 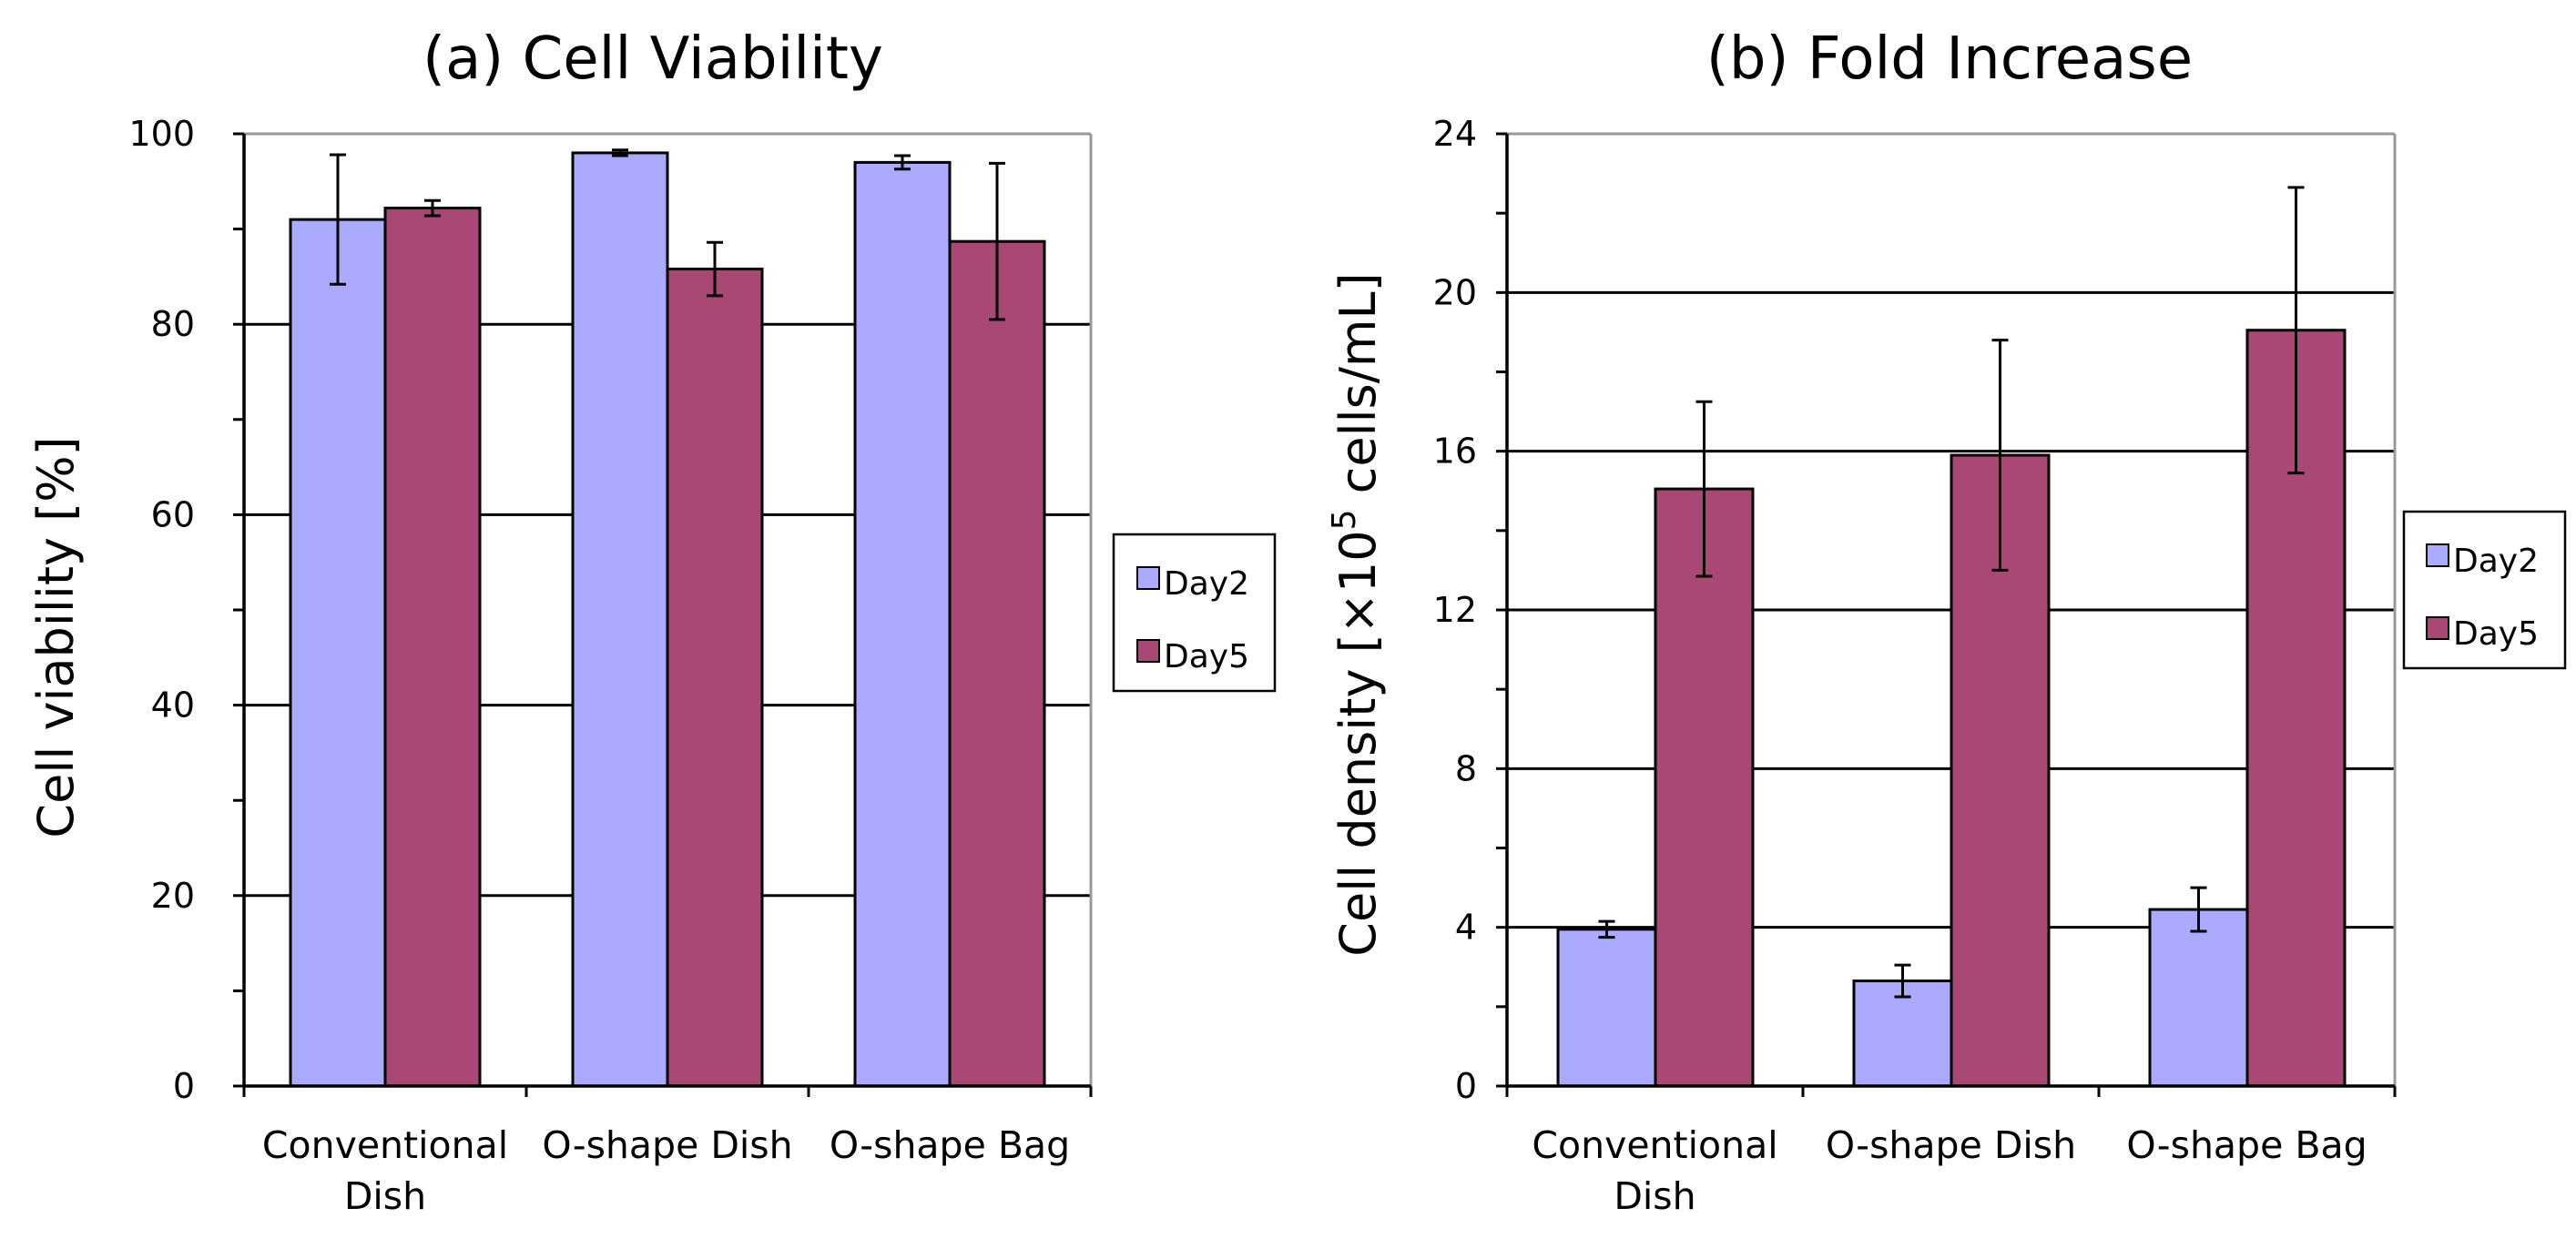 I want to click on y-axis-label-group: Cell density [×105 cells/mL], so click(x=1356, y=614).